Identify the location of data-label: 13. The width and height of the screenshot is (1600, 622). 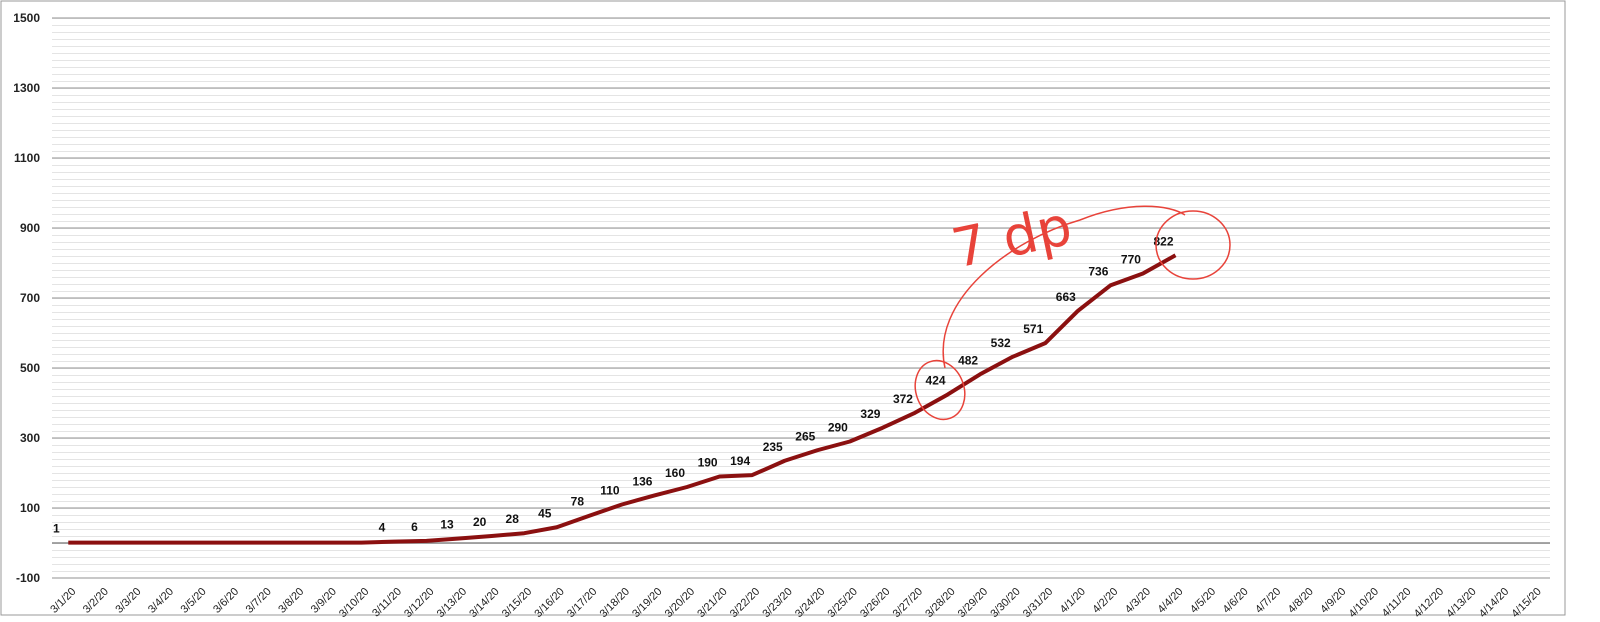
(447, 524).